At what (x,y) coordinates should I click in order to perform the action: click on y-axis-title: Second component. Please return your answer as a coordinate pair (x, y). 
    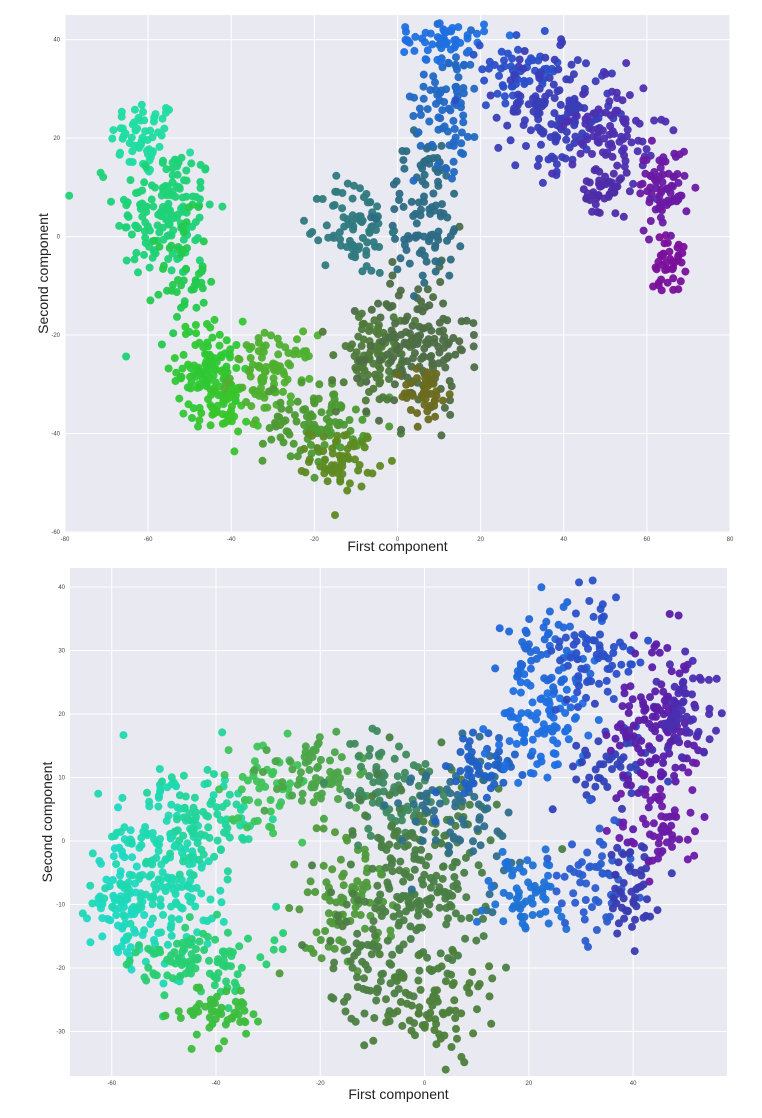
    Looking at the image, I should click on (43, 273).